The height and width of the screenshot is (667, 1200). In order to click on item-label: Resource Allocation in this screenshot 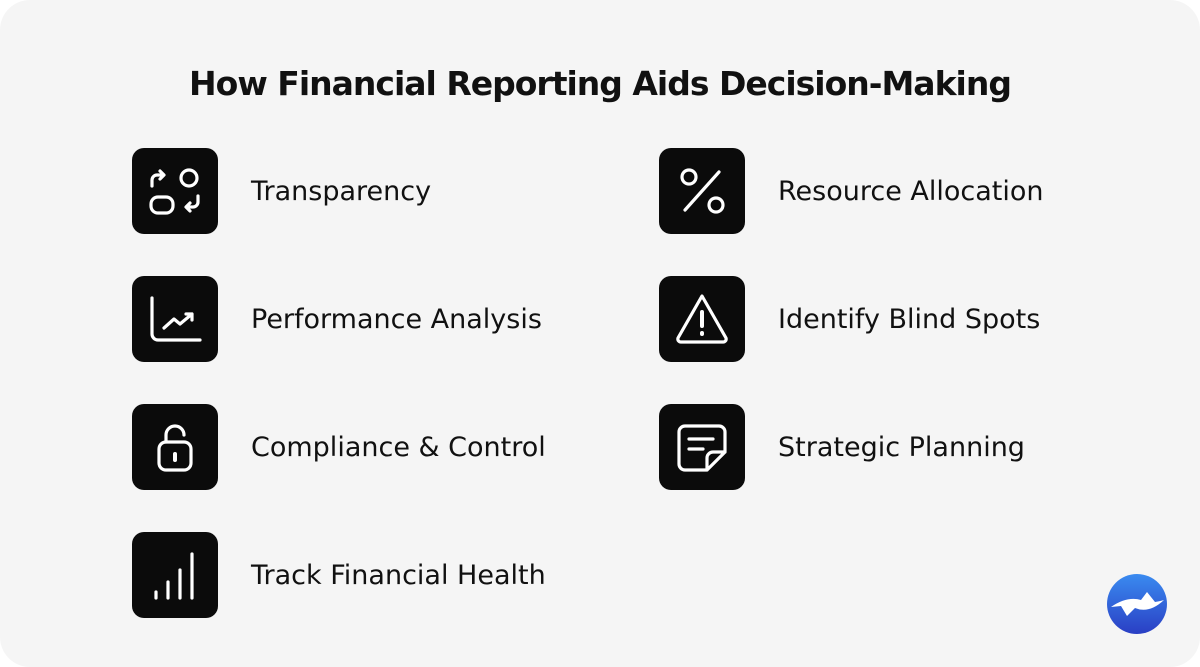, I will do `click(911, 191)`.